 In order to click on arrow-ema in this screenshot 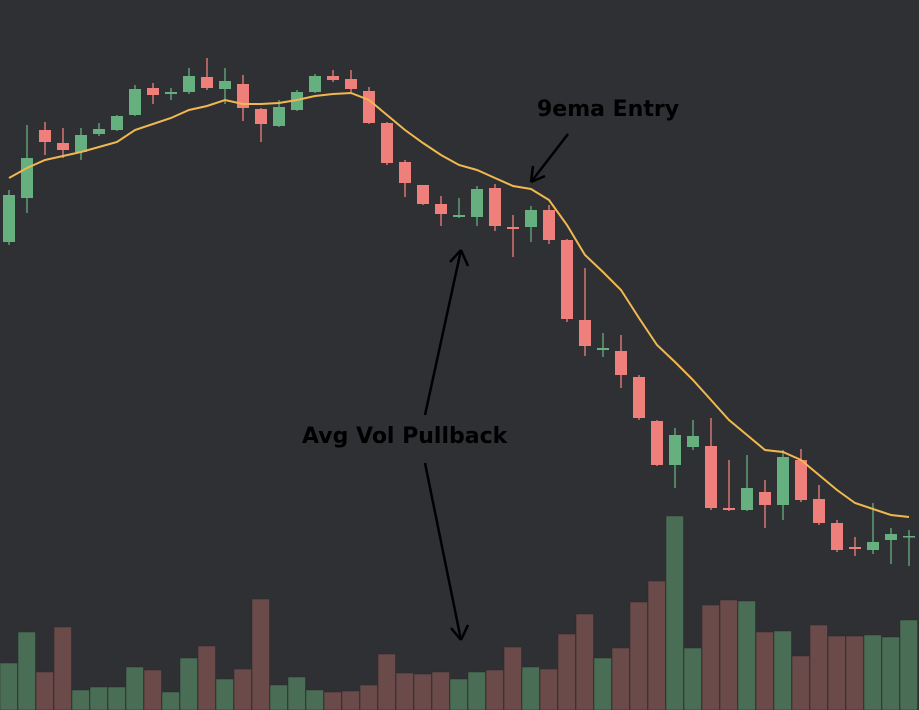, I will do `click(549, 158)`.